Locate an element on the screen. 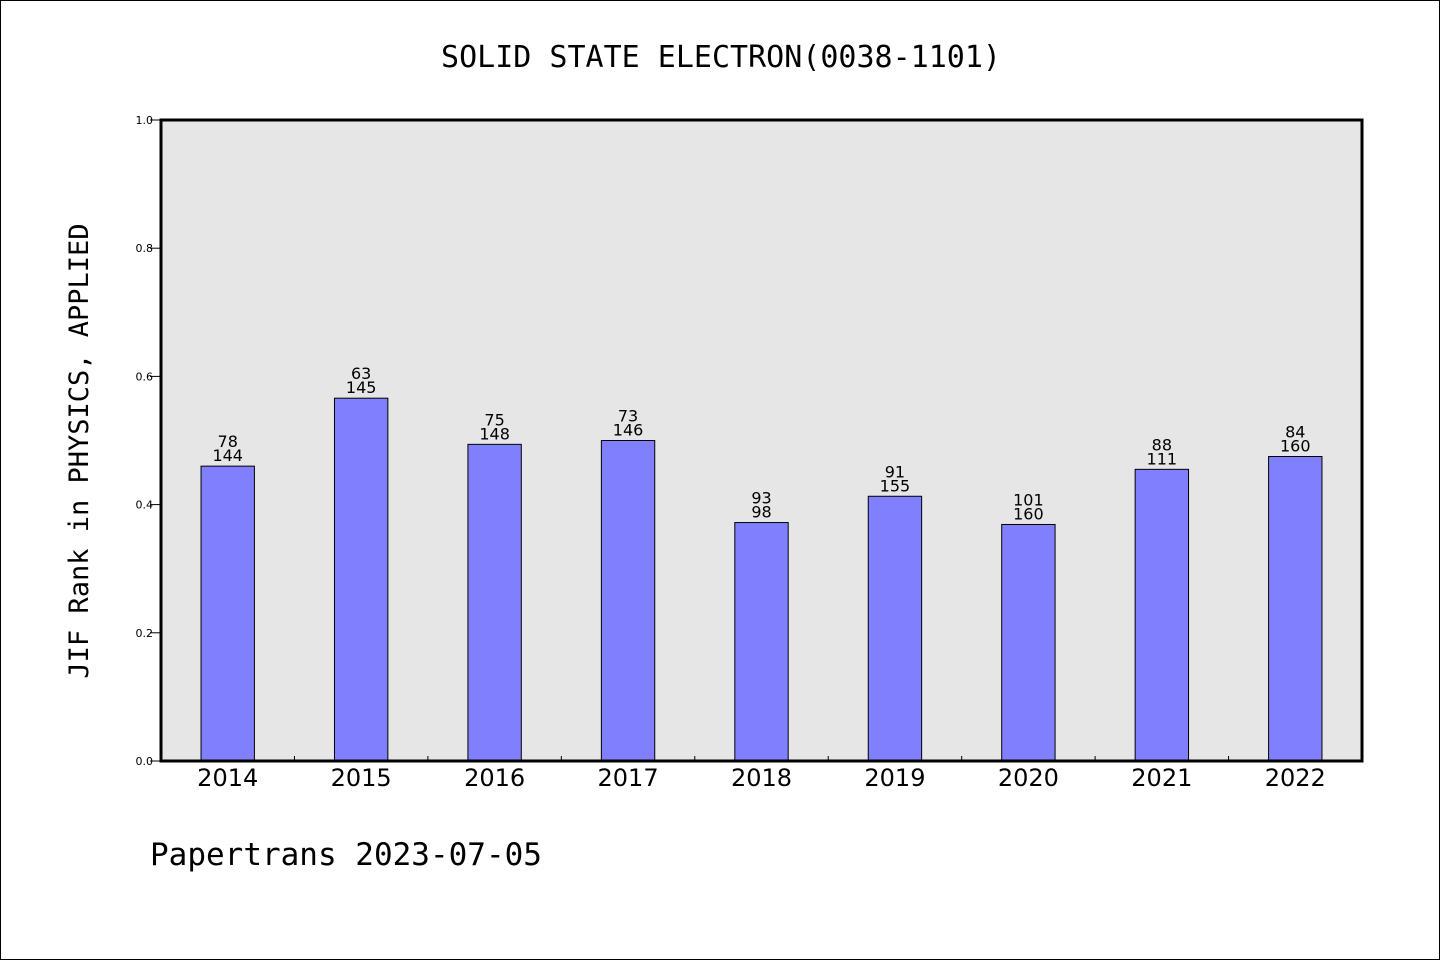 The height and width of the screenshot is (961, 1440). bar-total-label: 98 is located at coordinates (761, 512).